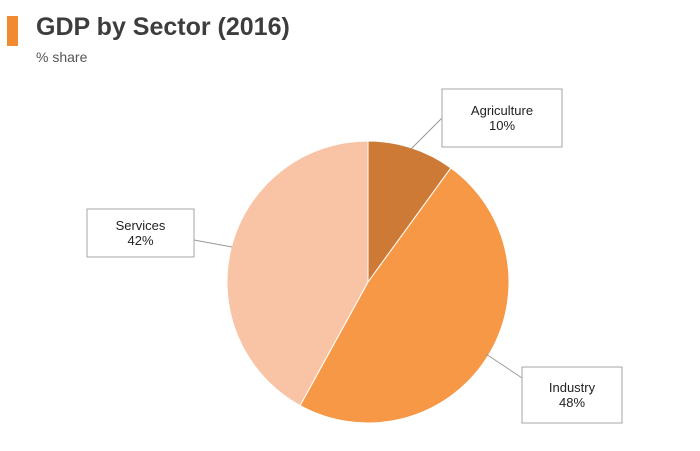 The width and height of the screenshot is (700, 451). I want to click on chart-subtitle: % share, so click(62, 57).